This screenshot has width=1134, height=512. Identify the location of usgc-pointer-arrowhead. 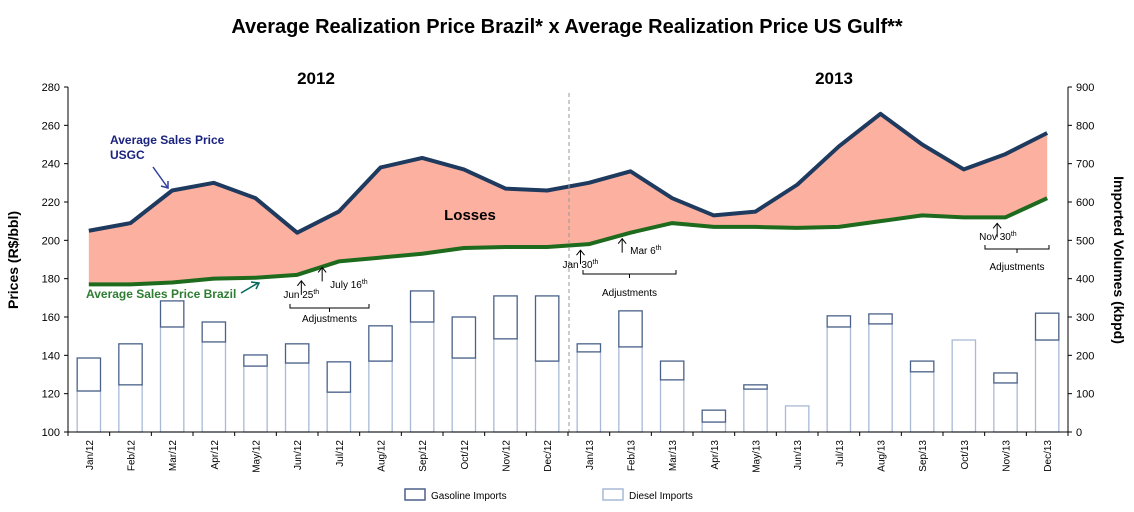
(164, 185).